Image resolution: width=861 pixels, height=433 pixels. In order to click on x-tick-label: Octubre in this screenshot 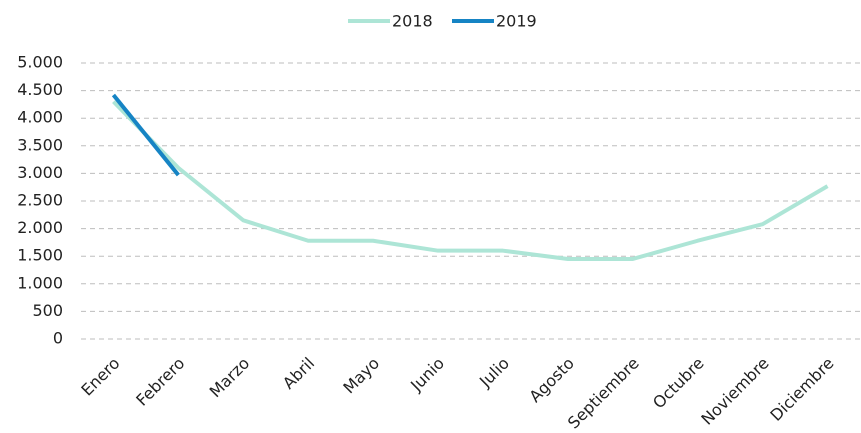, I will do `click(678, 383)`.